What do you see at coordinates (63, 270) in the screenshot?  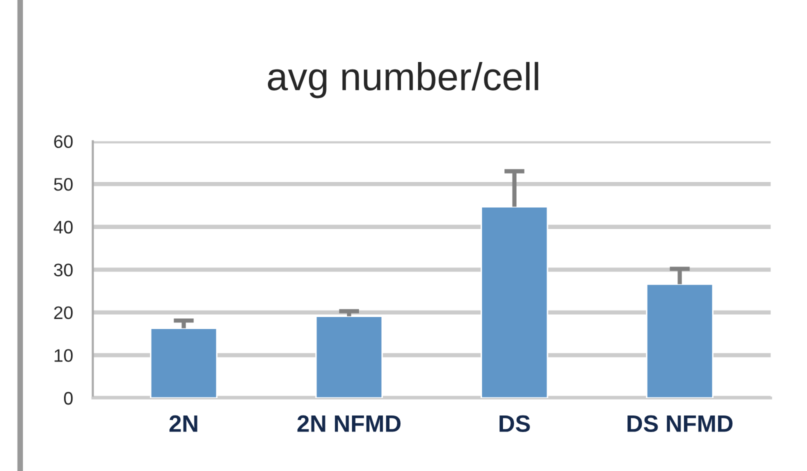 I see `y-tick-label: 30` at bounding box center [63, 270].